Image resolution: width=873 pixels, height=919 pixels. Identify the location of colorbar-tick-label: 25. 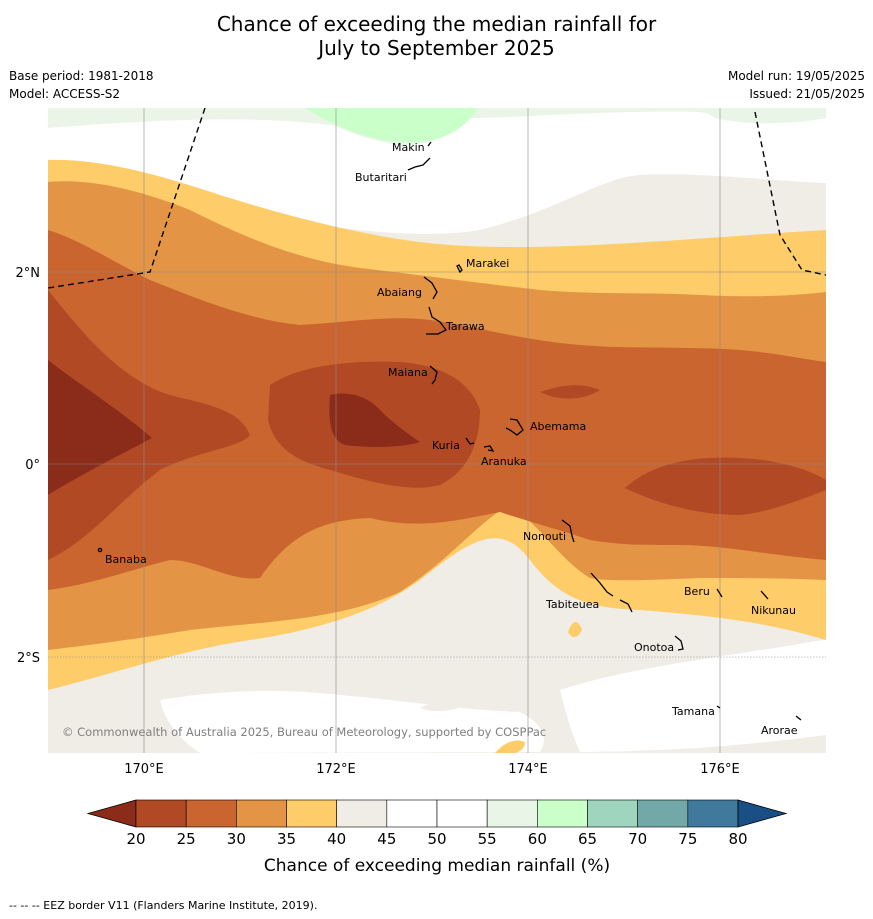
(186, 839).